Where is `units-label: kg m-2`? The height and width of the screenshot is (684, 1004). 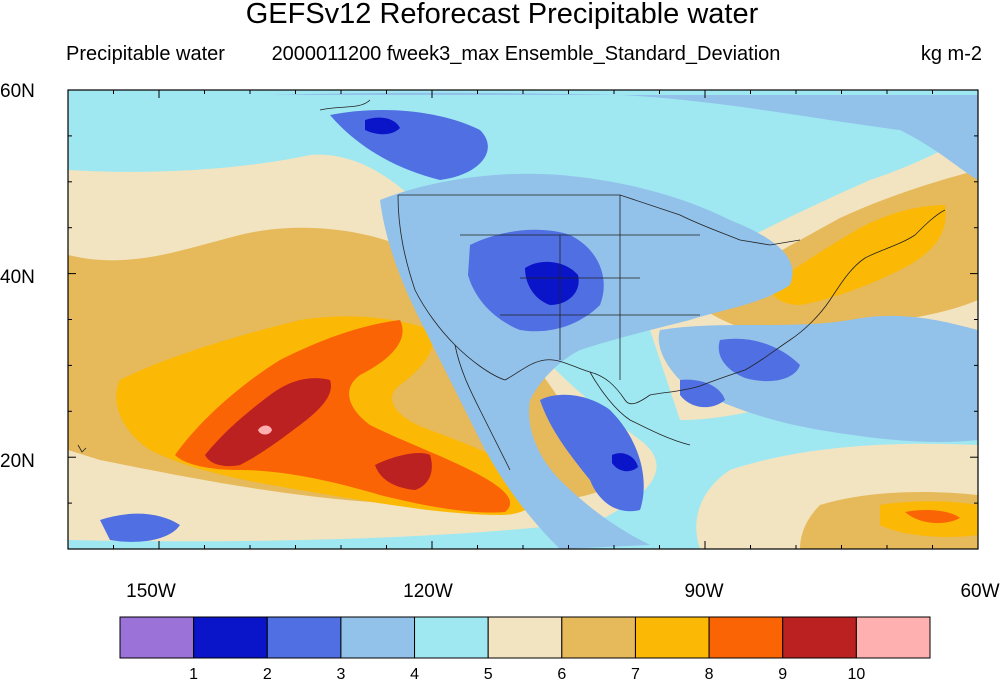
units-label: kg m-2 is located at coordinates (951, 54).